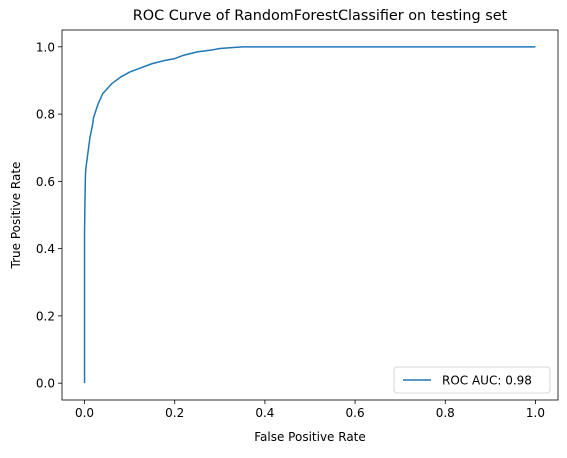  Describe the element at coordinates (487, 381) in the screenshot. I see `legend-label: ROC AUC: 0.98` at that location.